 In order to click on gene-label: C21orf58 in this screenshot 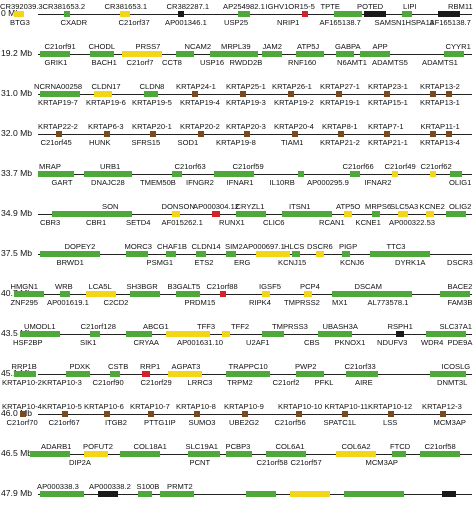, I will do `click(272, 462)`.